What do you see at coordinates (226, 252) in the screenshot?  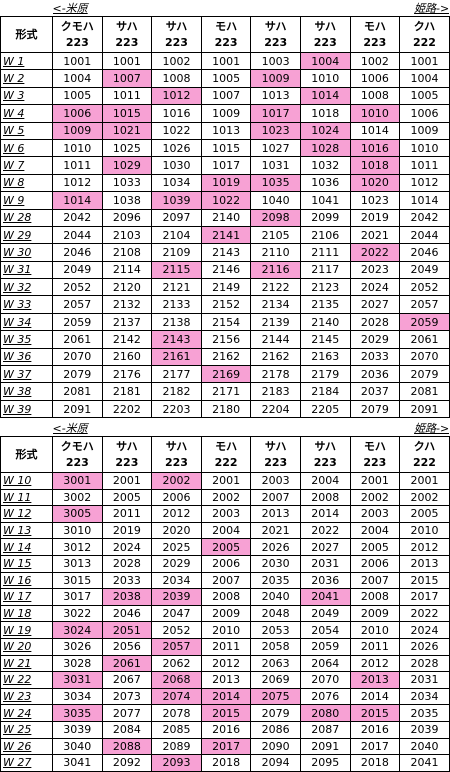 I see `cell: 2143` at bounding box center [226, 252].